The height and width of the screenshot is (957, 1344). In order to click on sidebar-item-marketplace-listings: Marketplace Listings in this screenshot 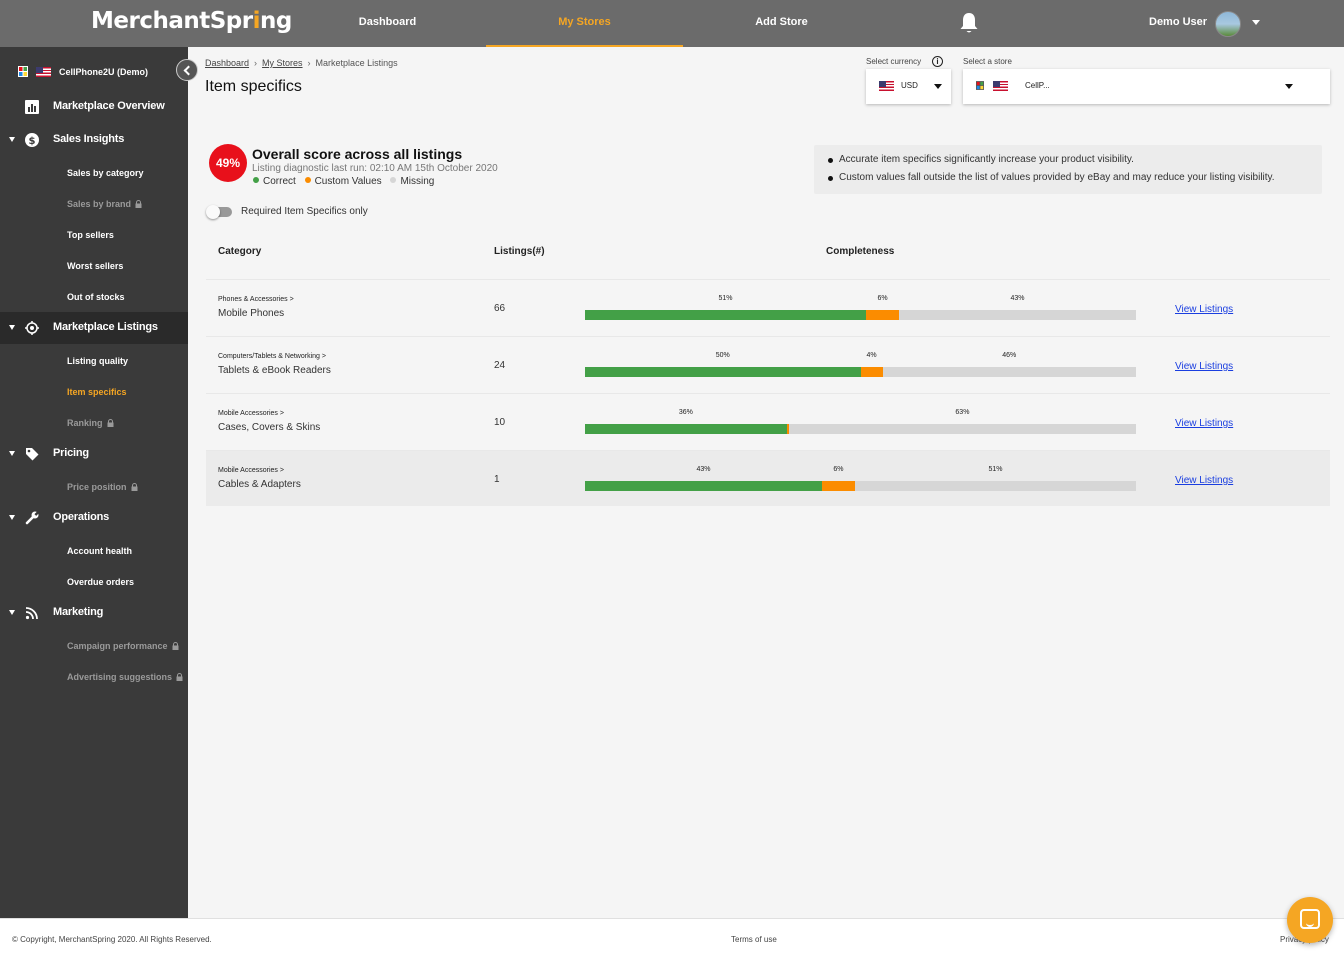, I will do `click(94, 328)`.